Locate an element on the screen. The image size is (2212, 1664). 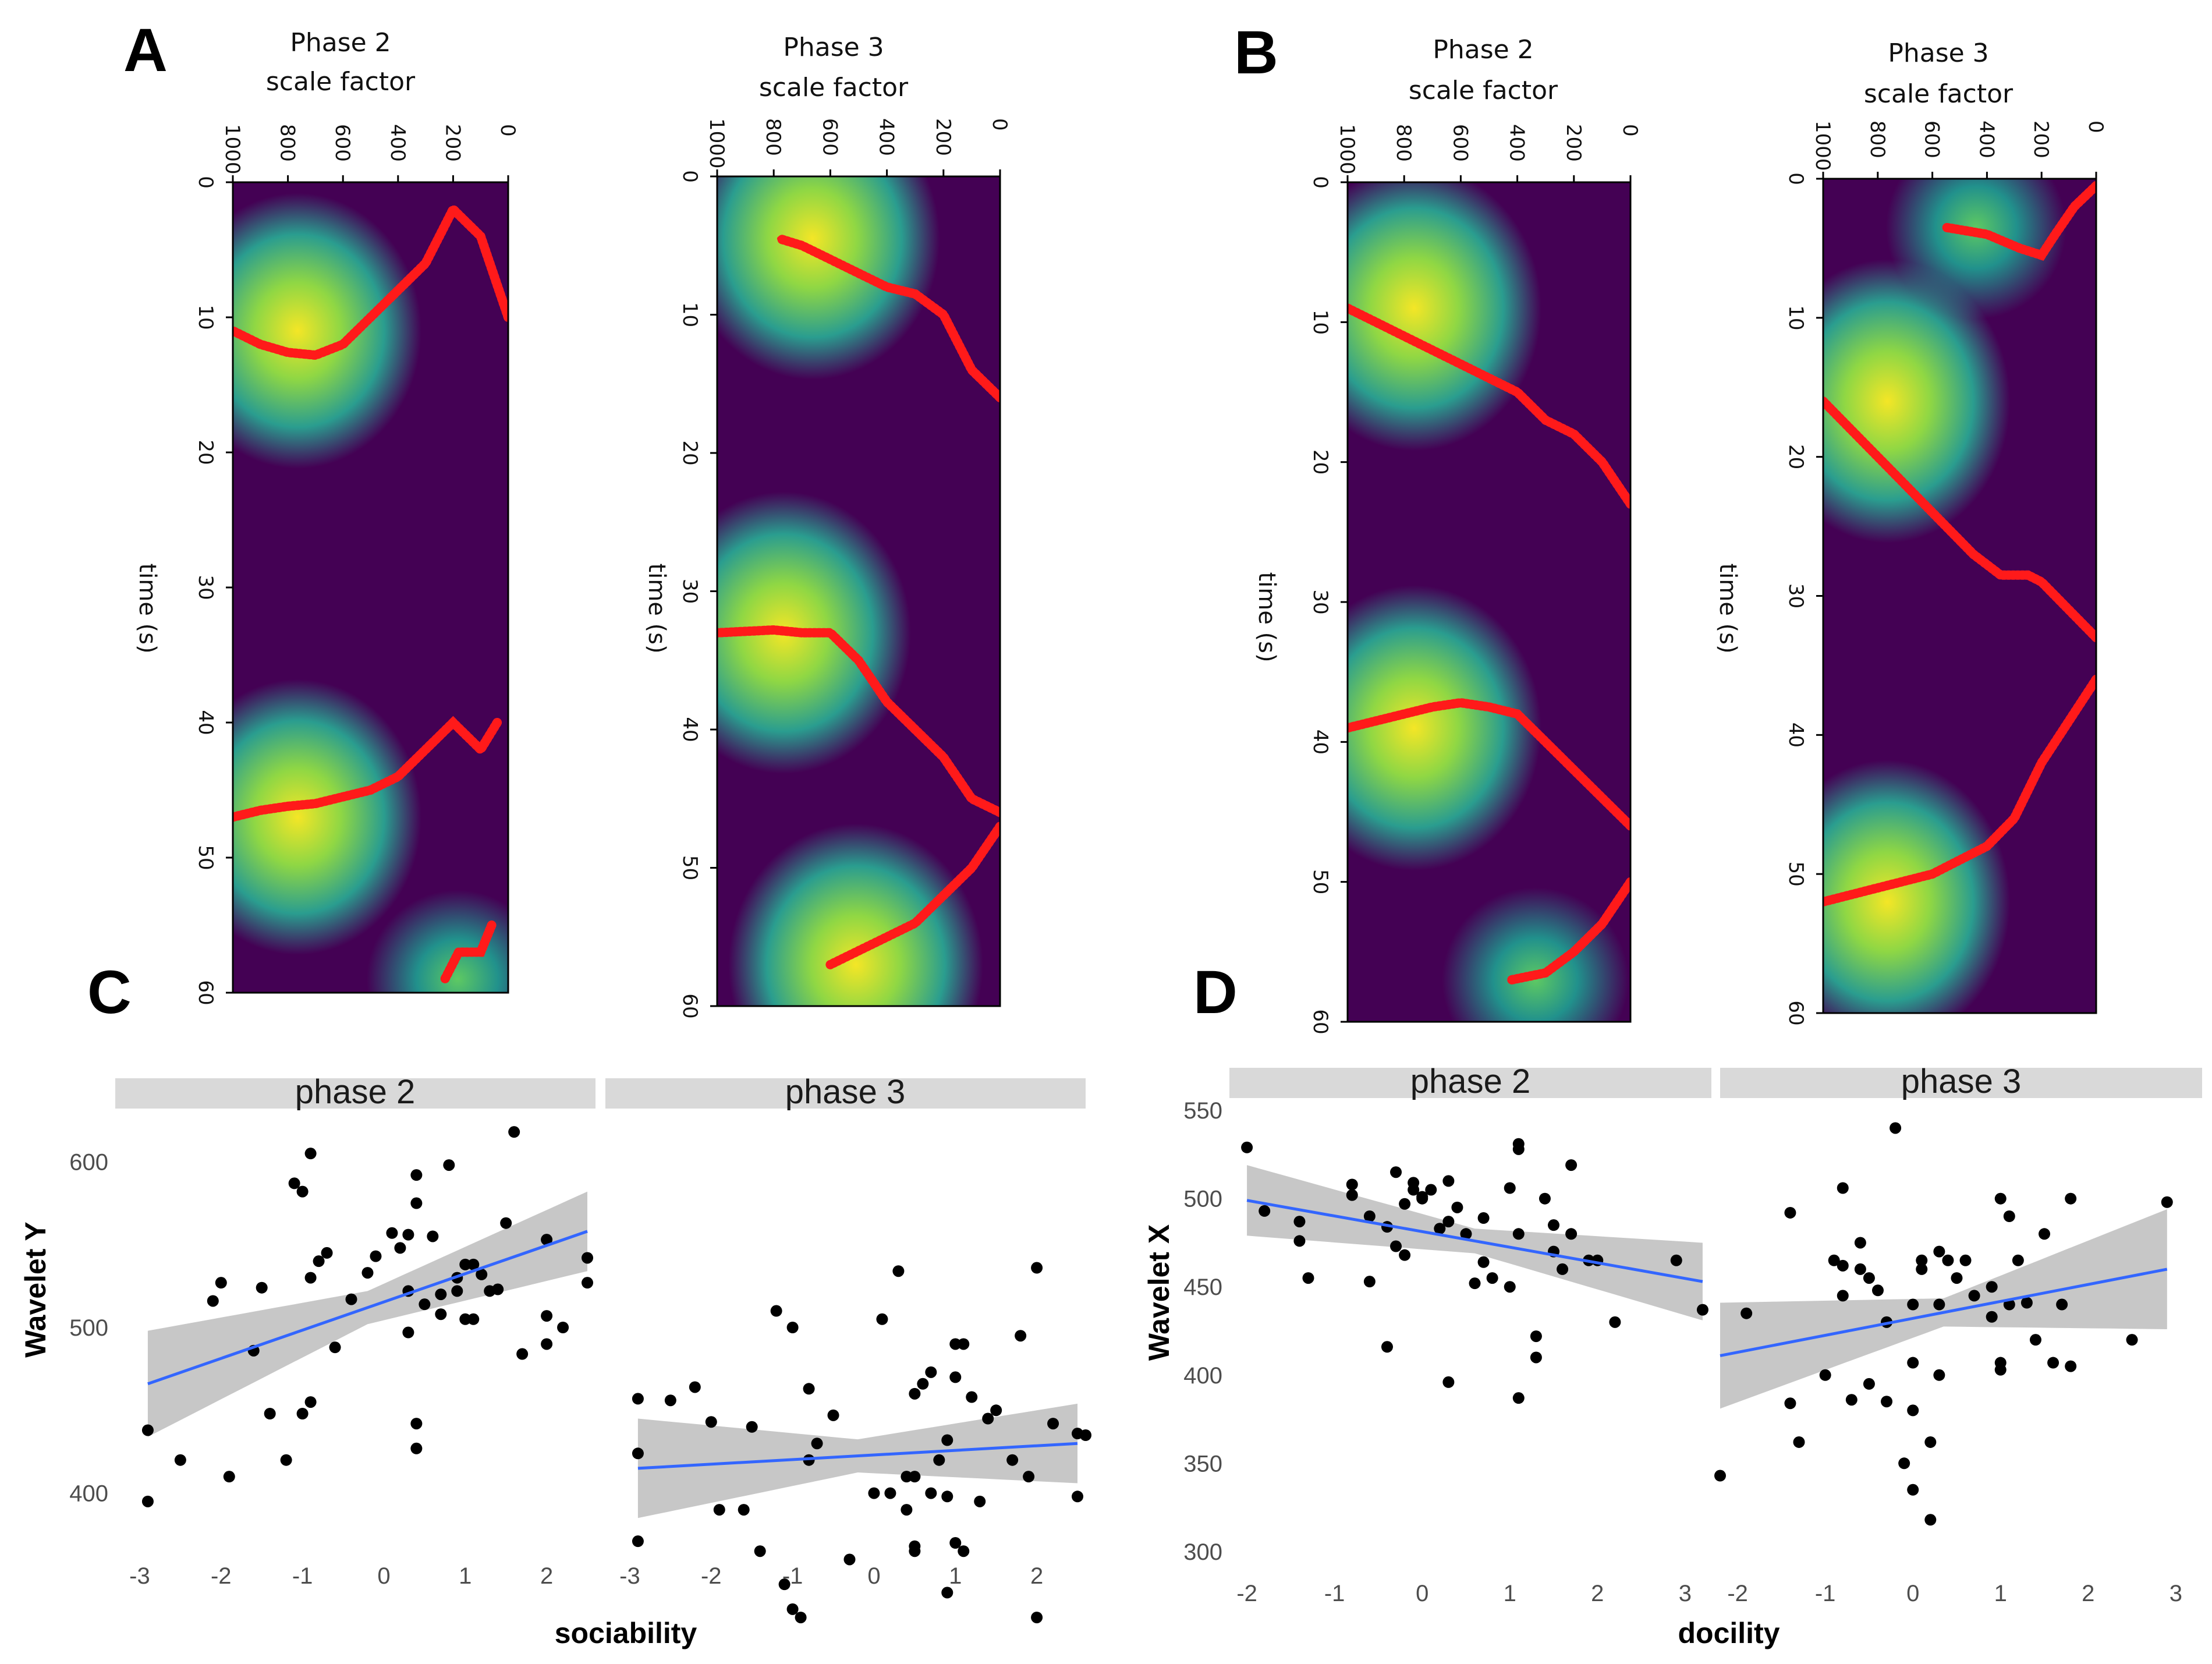
scatter-c-phase3: phase 3 -3 -2 -1 0 1 2 is located at coordinates (848, 1348).